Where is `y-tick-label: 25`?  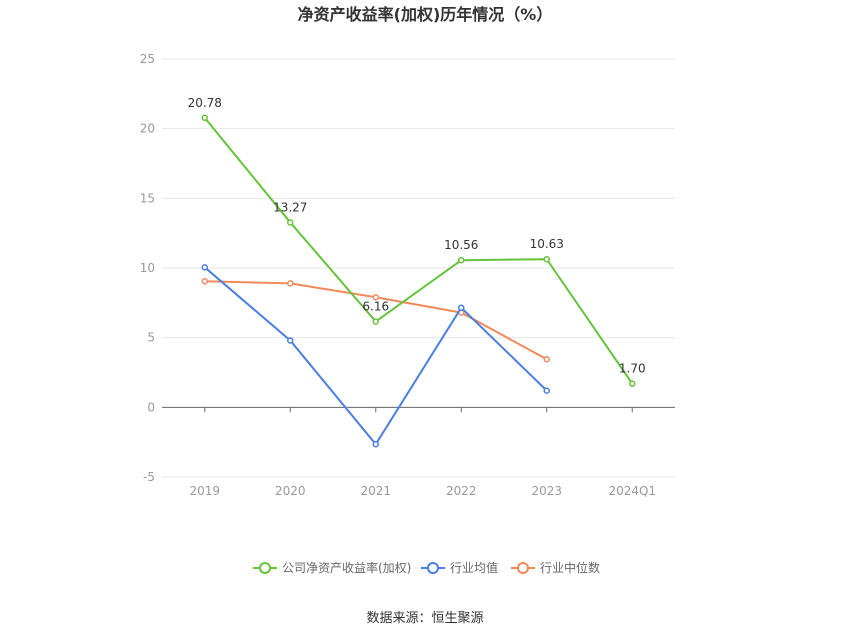
y-tick-label: 25 is located at coordinates (147, 59).